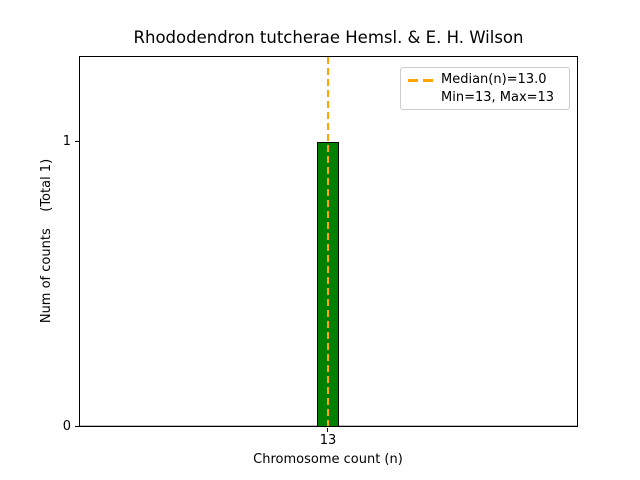 The height and width of the screenshot is (480, 640). Describe the element at coordinates (328, 440) in the screenshot. I see `x-tick-label-13: 13` at that location.